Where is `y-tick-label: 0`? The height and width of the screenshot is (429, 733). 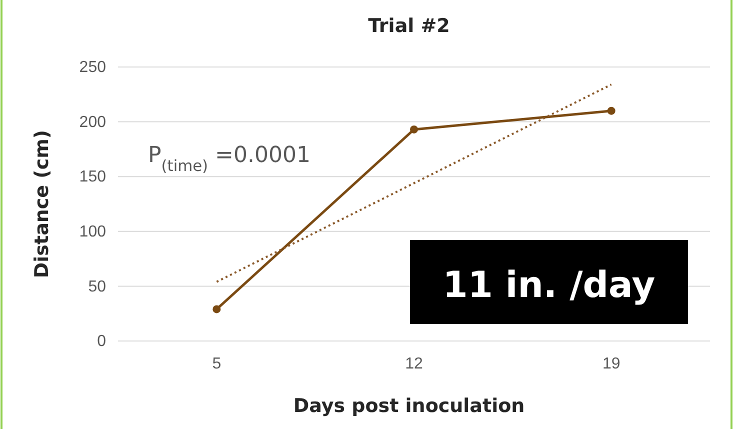 y-tick-label: 0 is located at coordinates (101, 341).